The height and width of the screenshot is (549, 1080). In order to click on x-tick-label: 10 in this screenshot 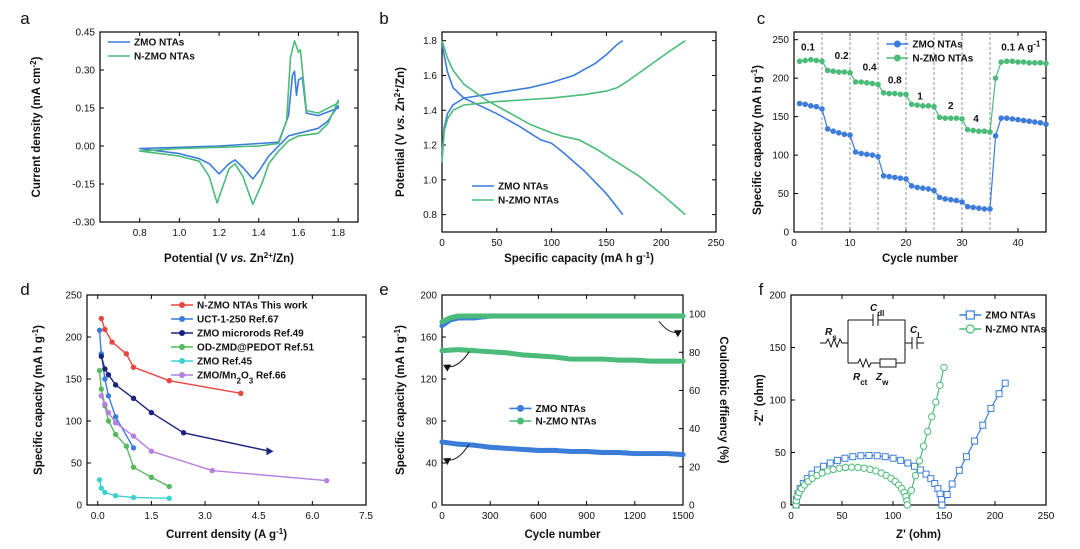, I will do `click(850, 243)`.